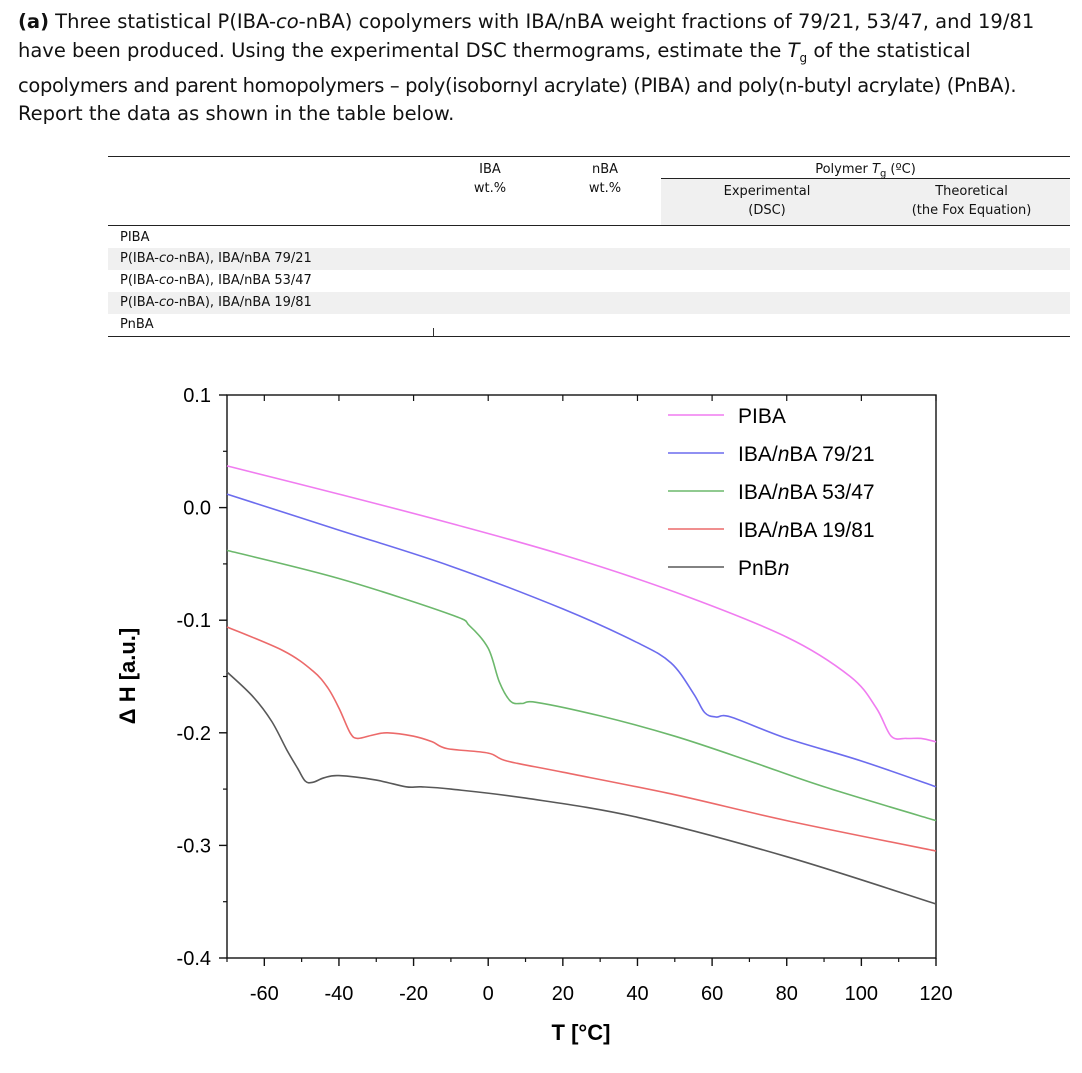 The width and height of the screenshot is (1082, 1073). Describe the element at coordinates (581, 1032) in the screenshot. I see `x-axis-label: T [°C]` at that location.